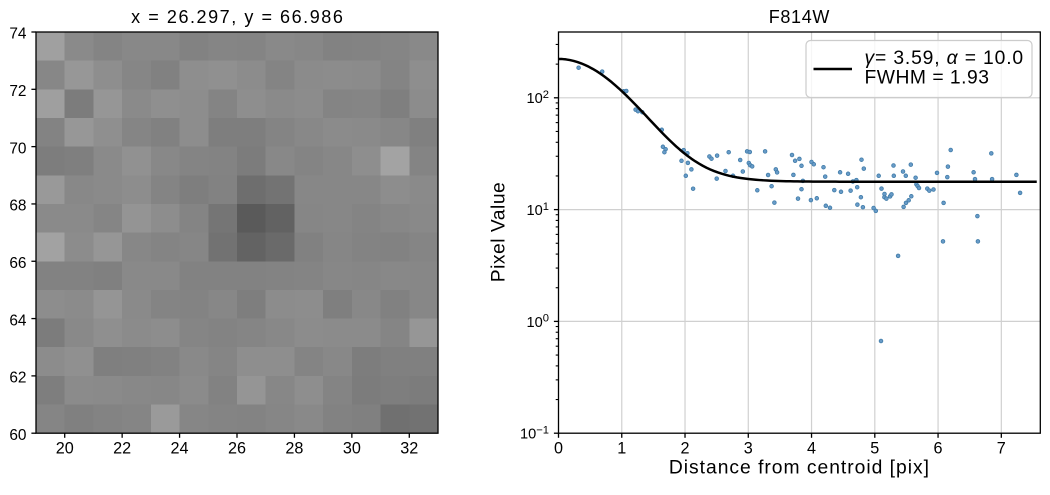  What do you see at coordinates (237, 17) in the screenshot?
I see `svg-text: x = 26.297, y = 66.986` at bounding box center [237, 17].